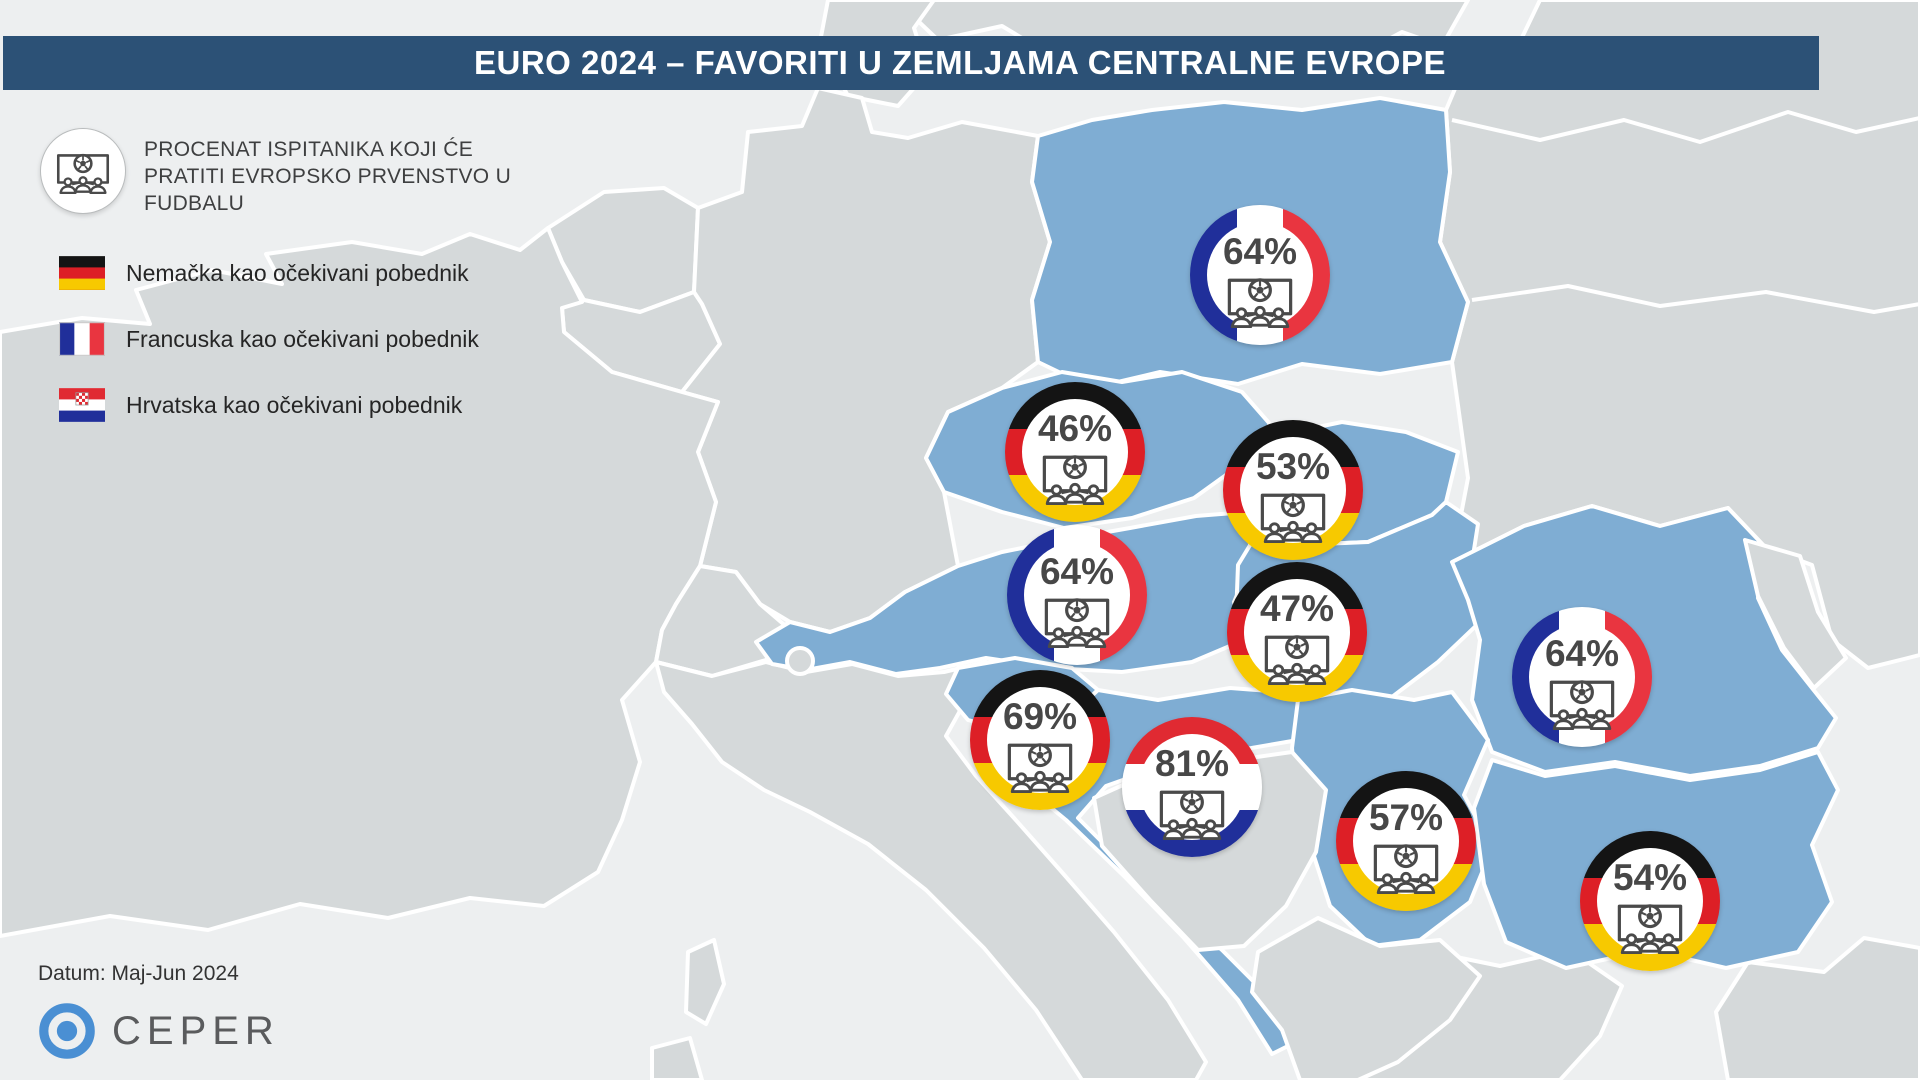 The image size is (1920, 1080). Describe the element at coordinates (1650, 877) in the screenshot. I see `badge-percentage: 54%` at that location.